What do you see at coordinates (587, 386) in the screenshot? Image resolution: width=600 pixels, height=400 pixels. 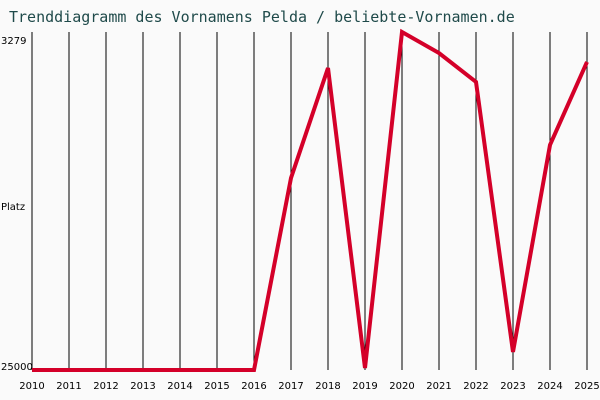 I see `x-axis-label: 2025` at bounding box center [587, 386].